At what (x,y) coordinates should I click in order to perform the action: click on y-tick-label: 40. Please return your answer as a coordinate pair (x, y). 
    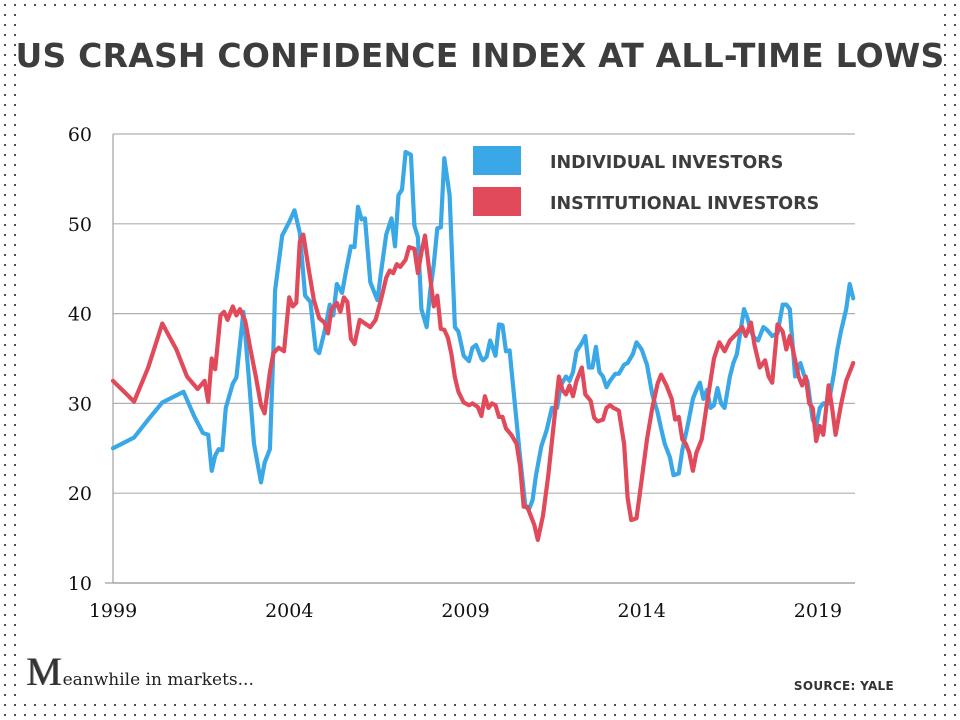
    Looking at the image, I should click on (80, 315).